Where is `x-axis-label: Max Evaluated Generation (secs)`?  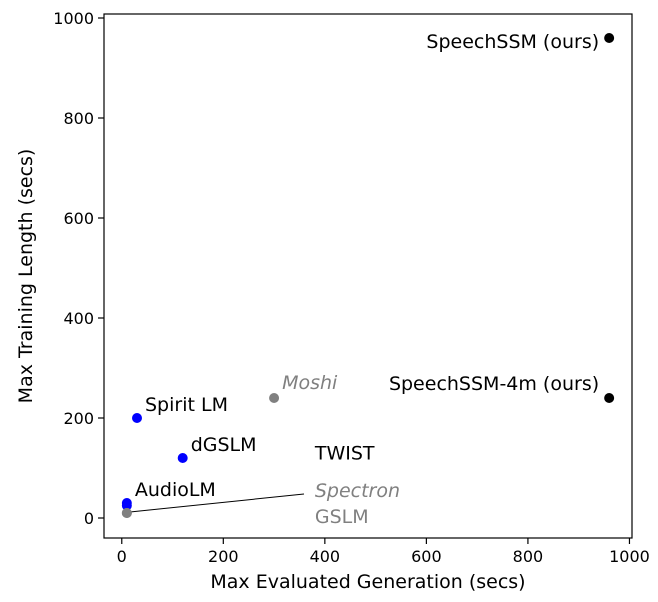 x-axis-label: Max Evaluated Generation (secs) is located at coordinates (367, 582).